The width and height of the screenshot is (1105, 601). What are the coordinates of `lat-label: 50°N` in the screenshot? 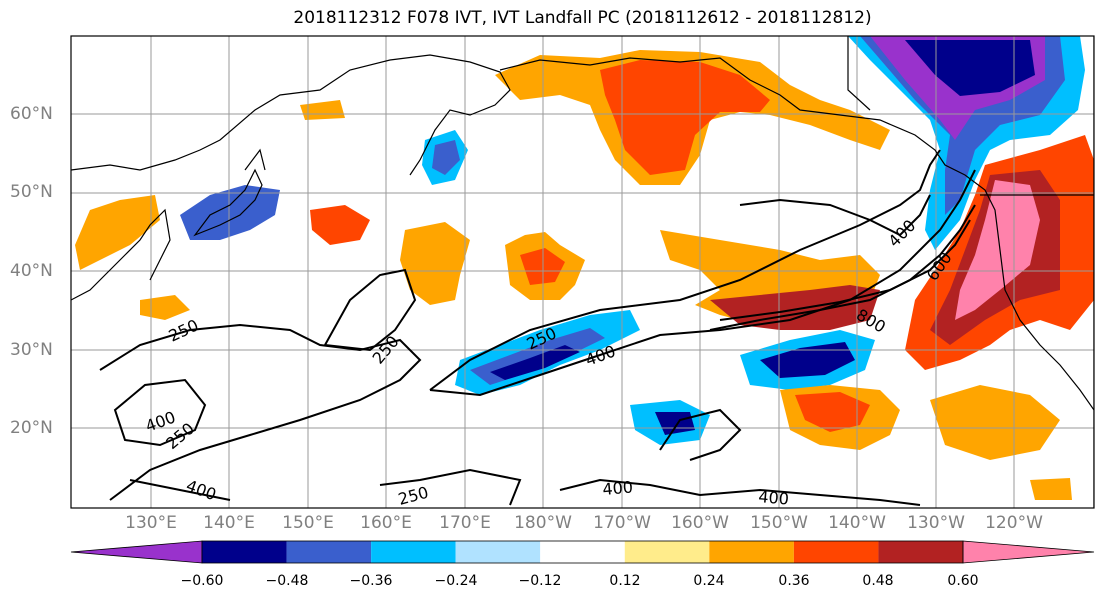 It's located at (31, 192).